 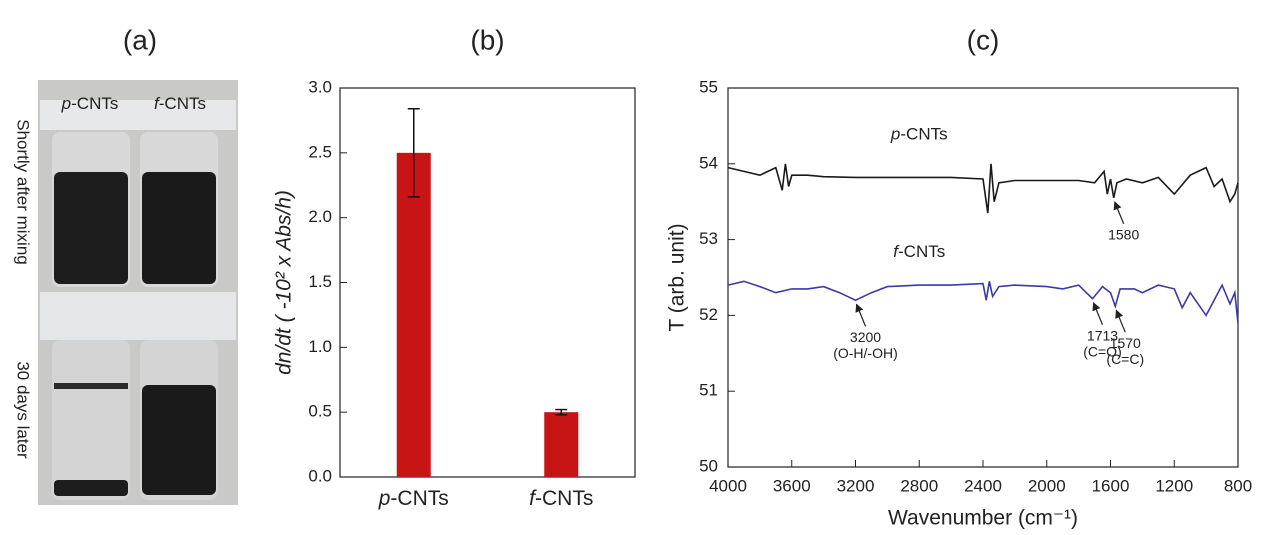 What do you see at coordinates (677, 277) in the screenshot?
I see `y-axis-label: T (arb. unit)` at bounding box center [677, 277].